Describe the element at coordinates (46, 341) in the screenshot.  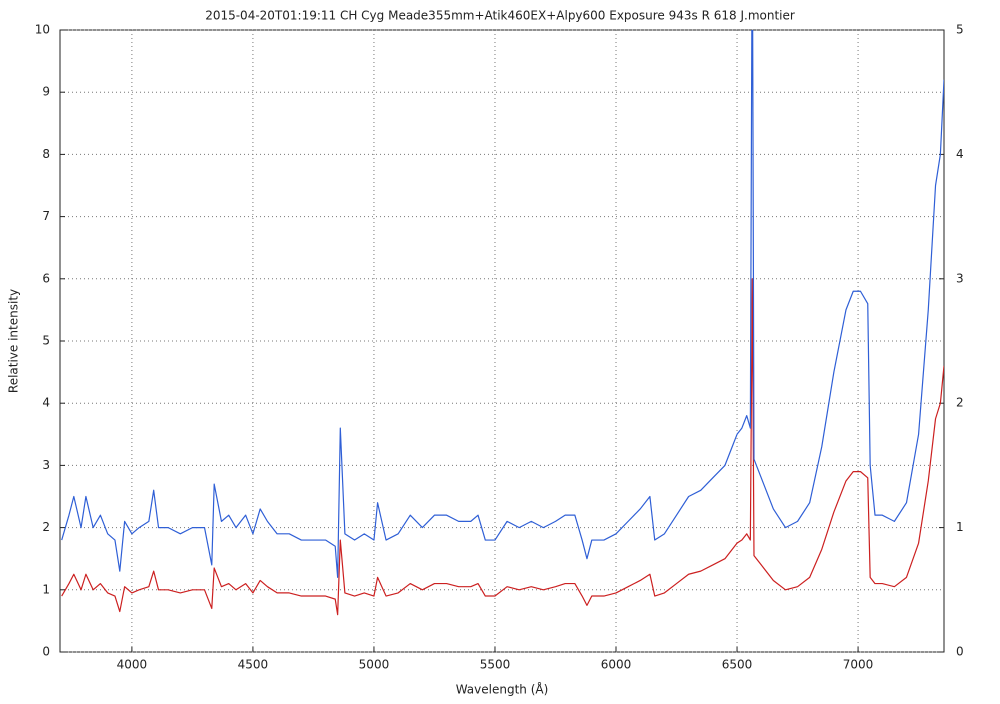
I see `y-tick-label: 5` at that location.